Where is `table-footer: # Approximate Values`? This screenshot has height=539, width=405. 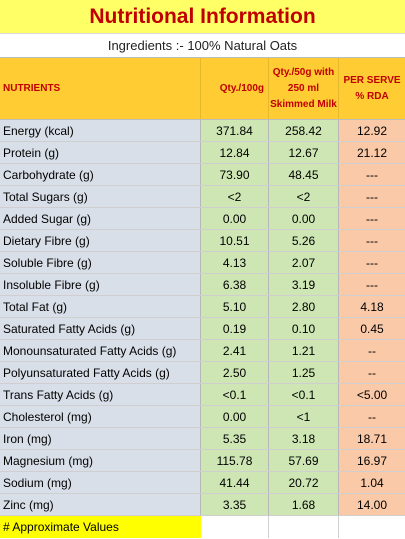 table-footer: # Approximate Values is located at coordinates (202, 527).